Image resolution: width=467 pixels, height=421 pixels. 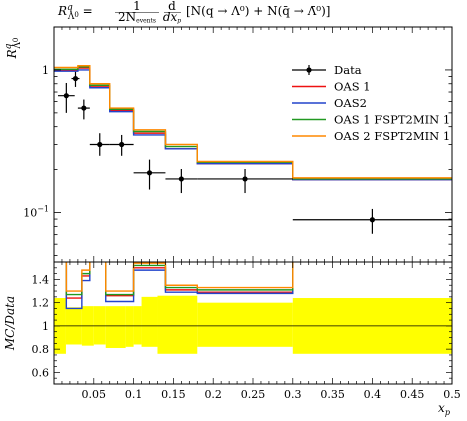 What do you see at coordinates (447, 412) in the screenshot?
I see `x-axis-label-sub: p` at bounding box center [447, 412].